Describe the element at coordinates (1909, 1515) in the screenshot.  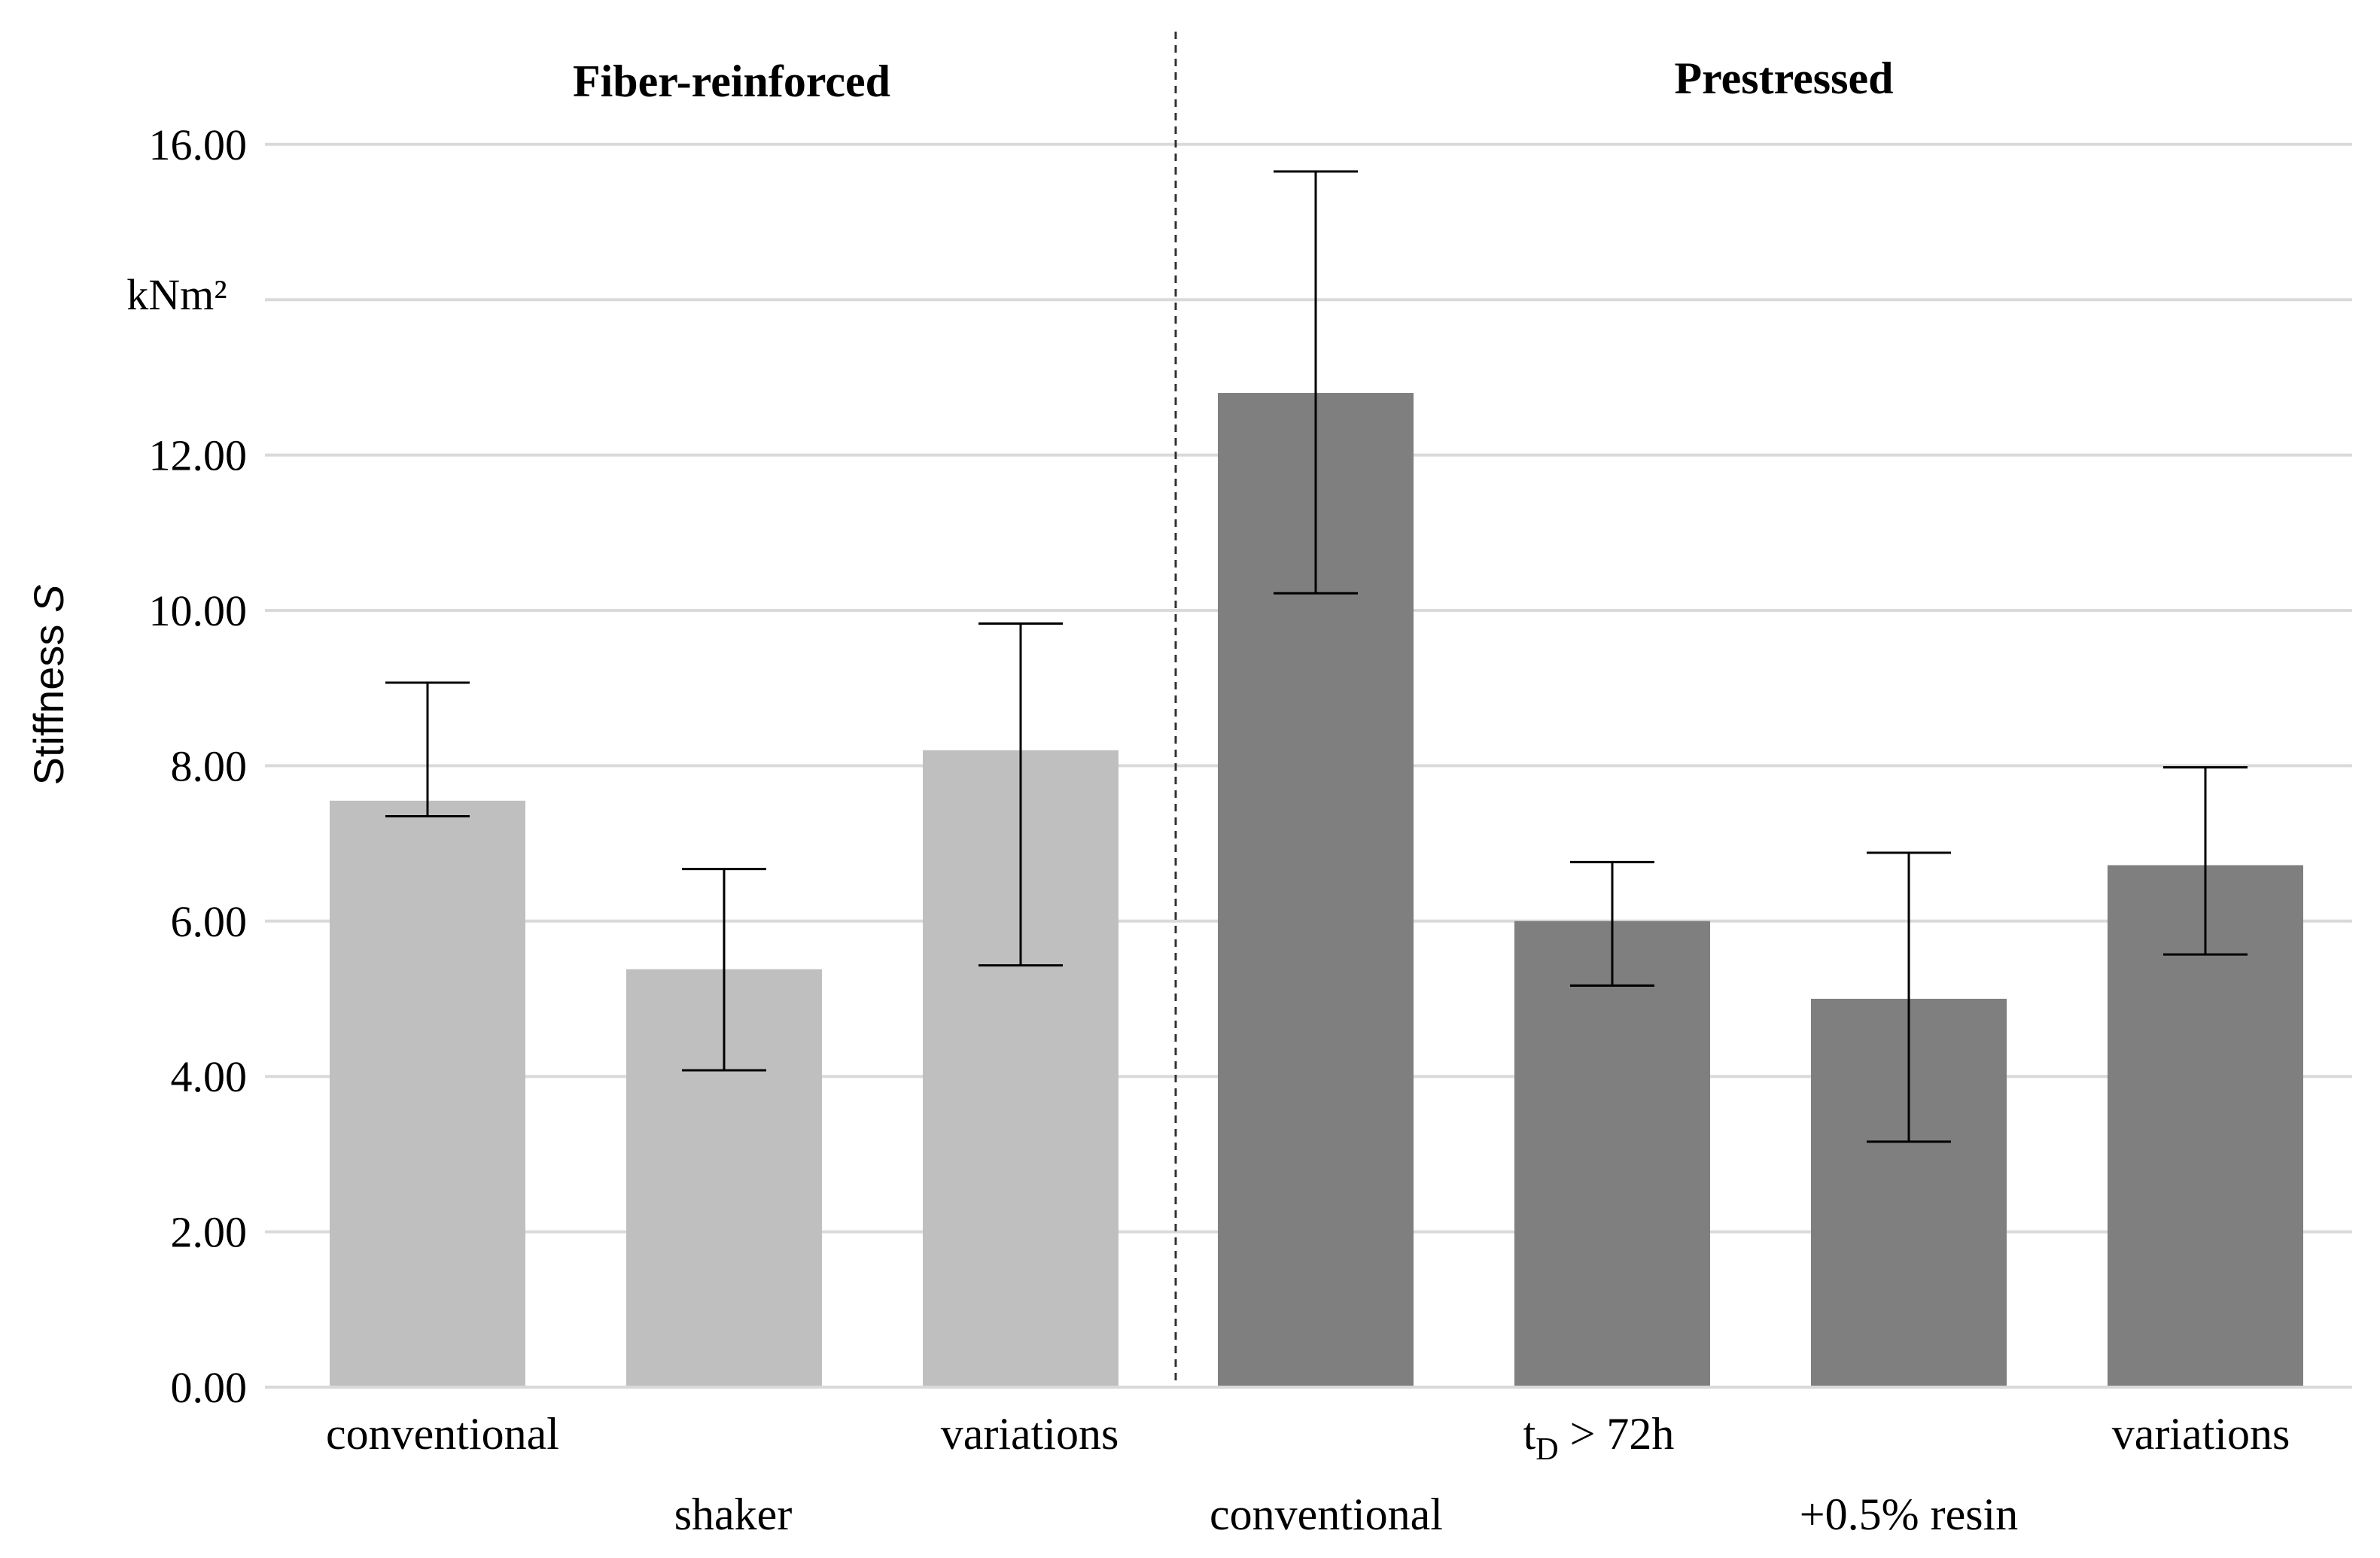
I see `x-tick-label: +0.5% resin` at that location.